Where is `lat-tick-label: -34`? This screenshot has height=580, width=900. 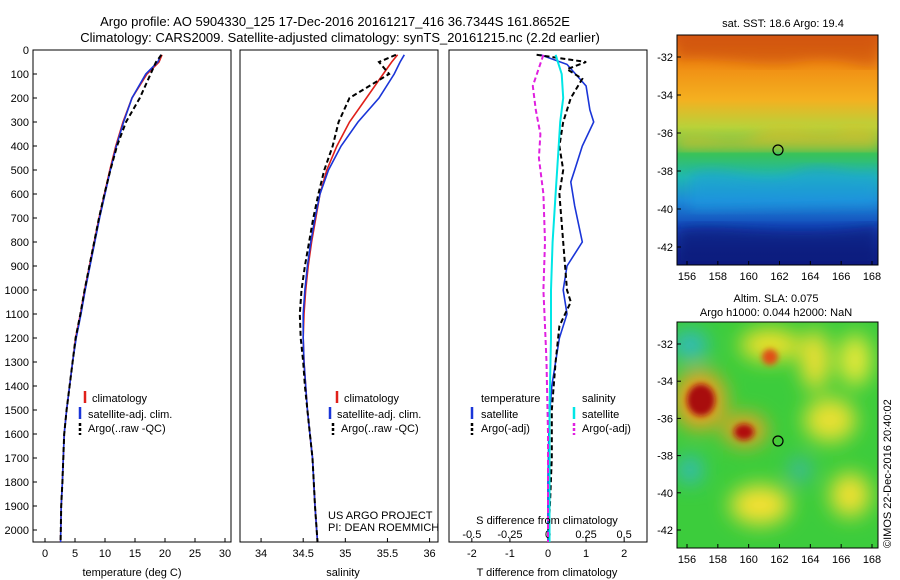 lat-tick-label: -34 is located at coordinates (665, 96).